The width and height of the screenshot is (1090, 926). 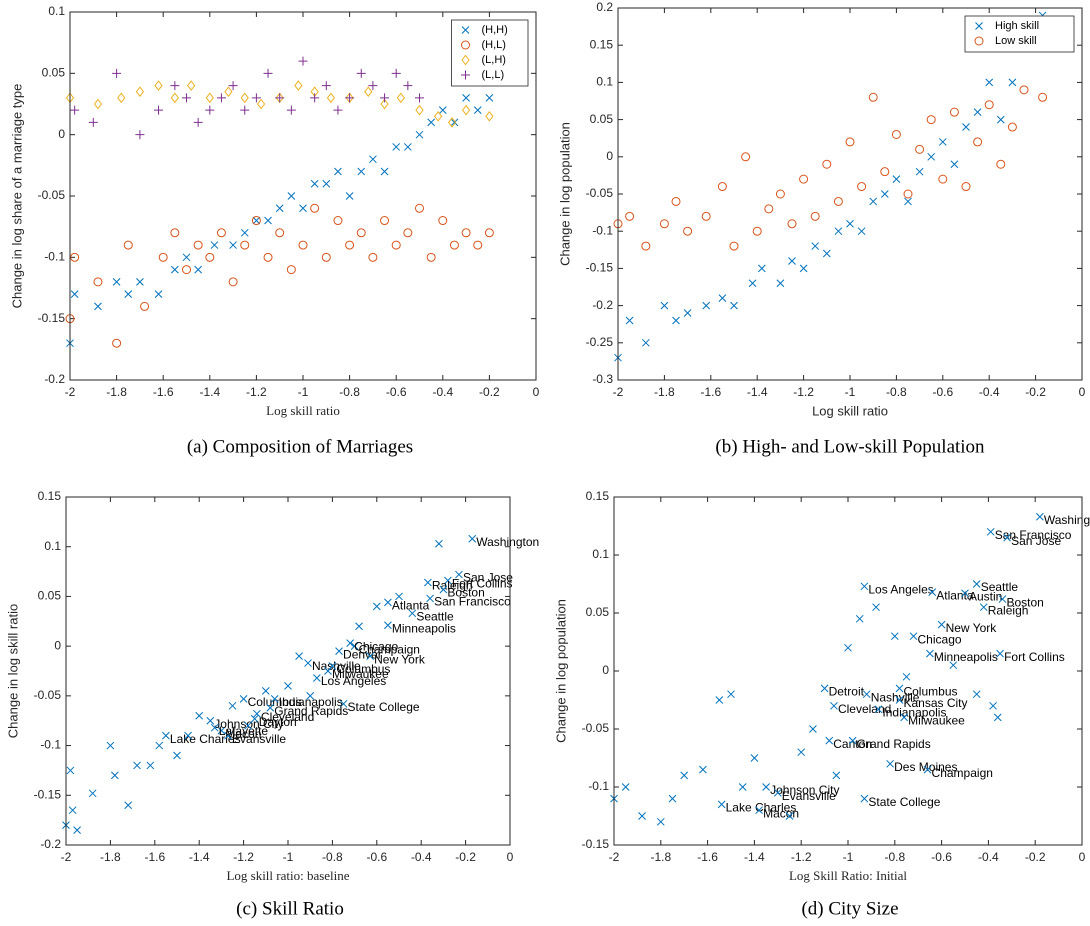 I want to click on legend-label: (H,L), so click(x=494, y=45).